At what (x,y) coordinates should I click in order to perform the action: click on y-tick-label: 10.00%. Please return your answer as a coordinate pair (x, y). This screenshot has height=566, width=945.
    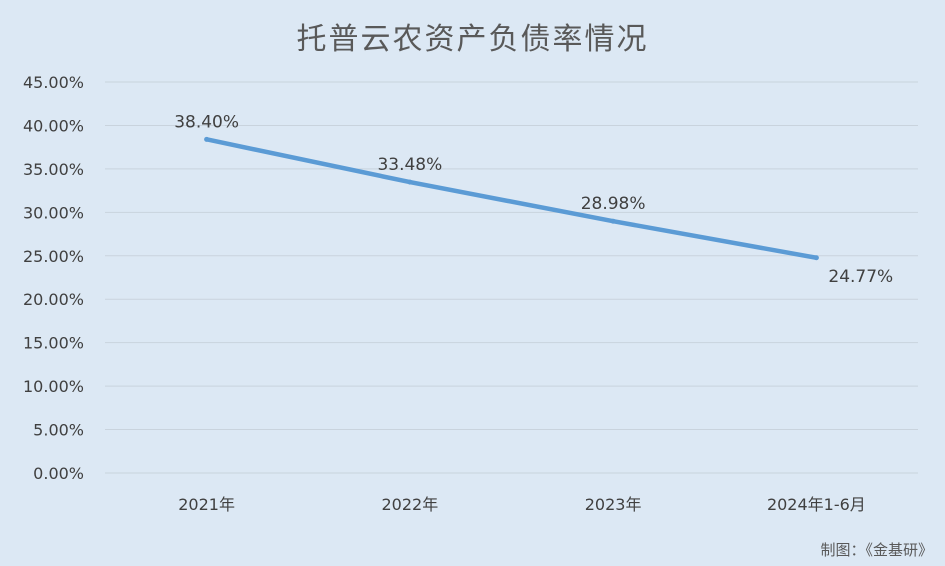
    Looking at the image, I should click on (53, 386).